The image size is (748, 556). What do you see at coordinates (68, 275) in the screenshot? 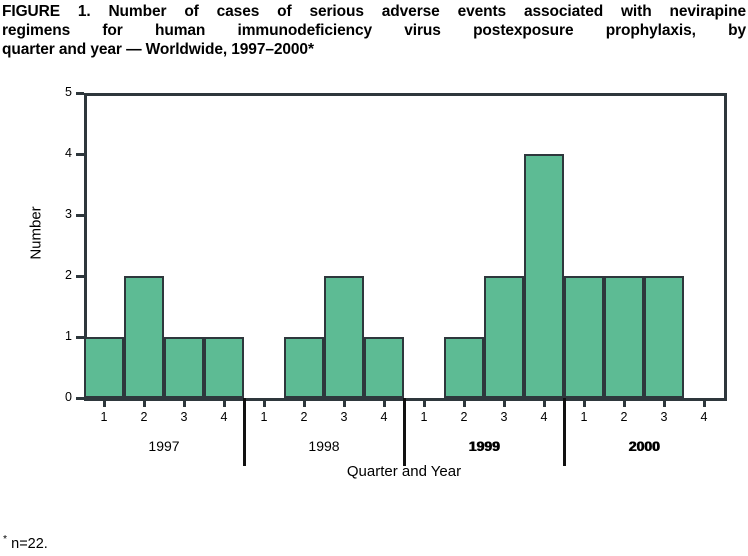
I see `y-axis-tick-label: 2` at bounding box center [68, 275].